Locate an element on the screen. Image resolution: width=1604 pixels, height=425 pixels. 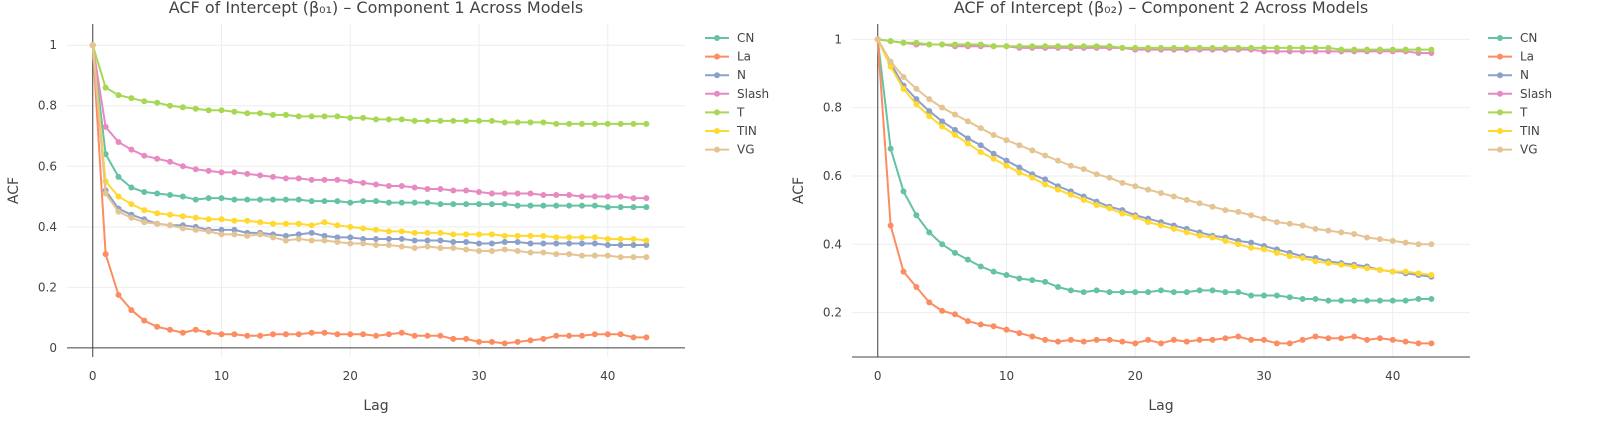
legend-label: CN is located at coordinates (745, 38).